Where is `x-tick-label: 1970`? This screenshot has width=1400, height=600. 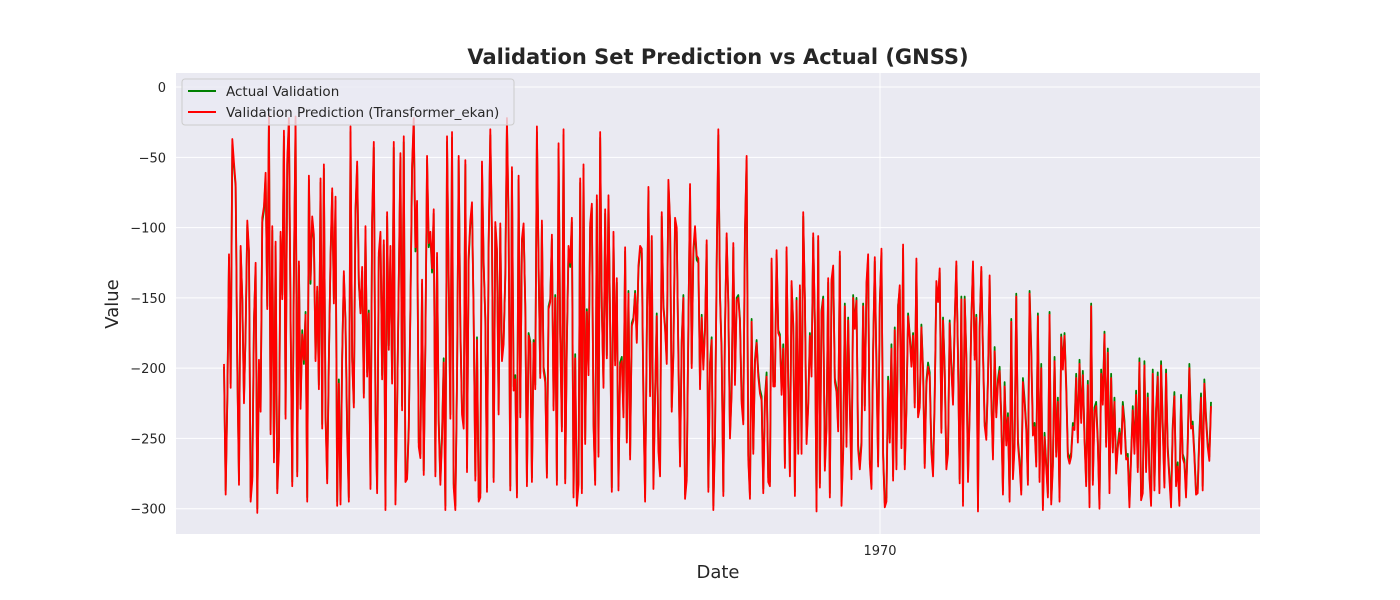 x-tick-label: 1970 is located at coordinates (879, 551).